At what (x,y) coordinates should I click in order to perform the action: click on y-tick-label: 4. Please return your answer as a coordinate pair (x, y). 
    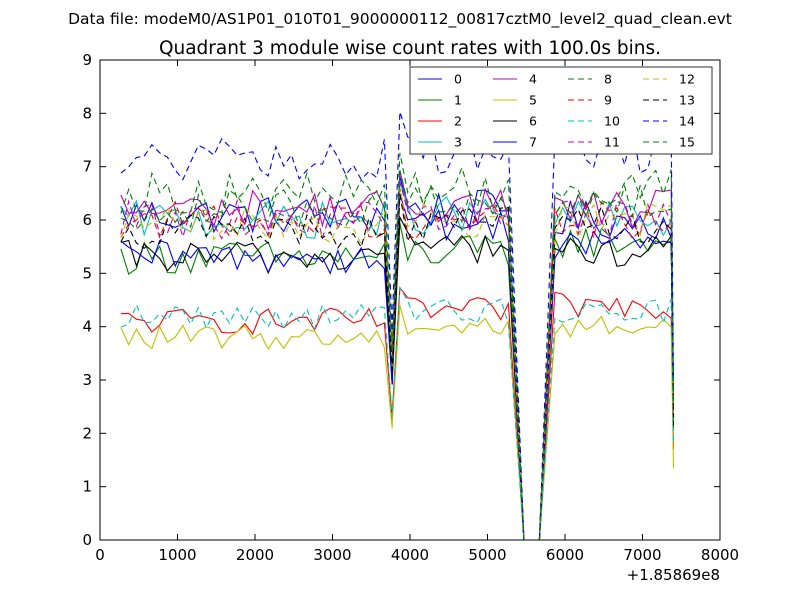
    Looking at the image, I should click on (87, 327).